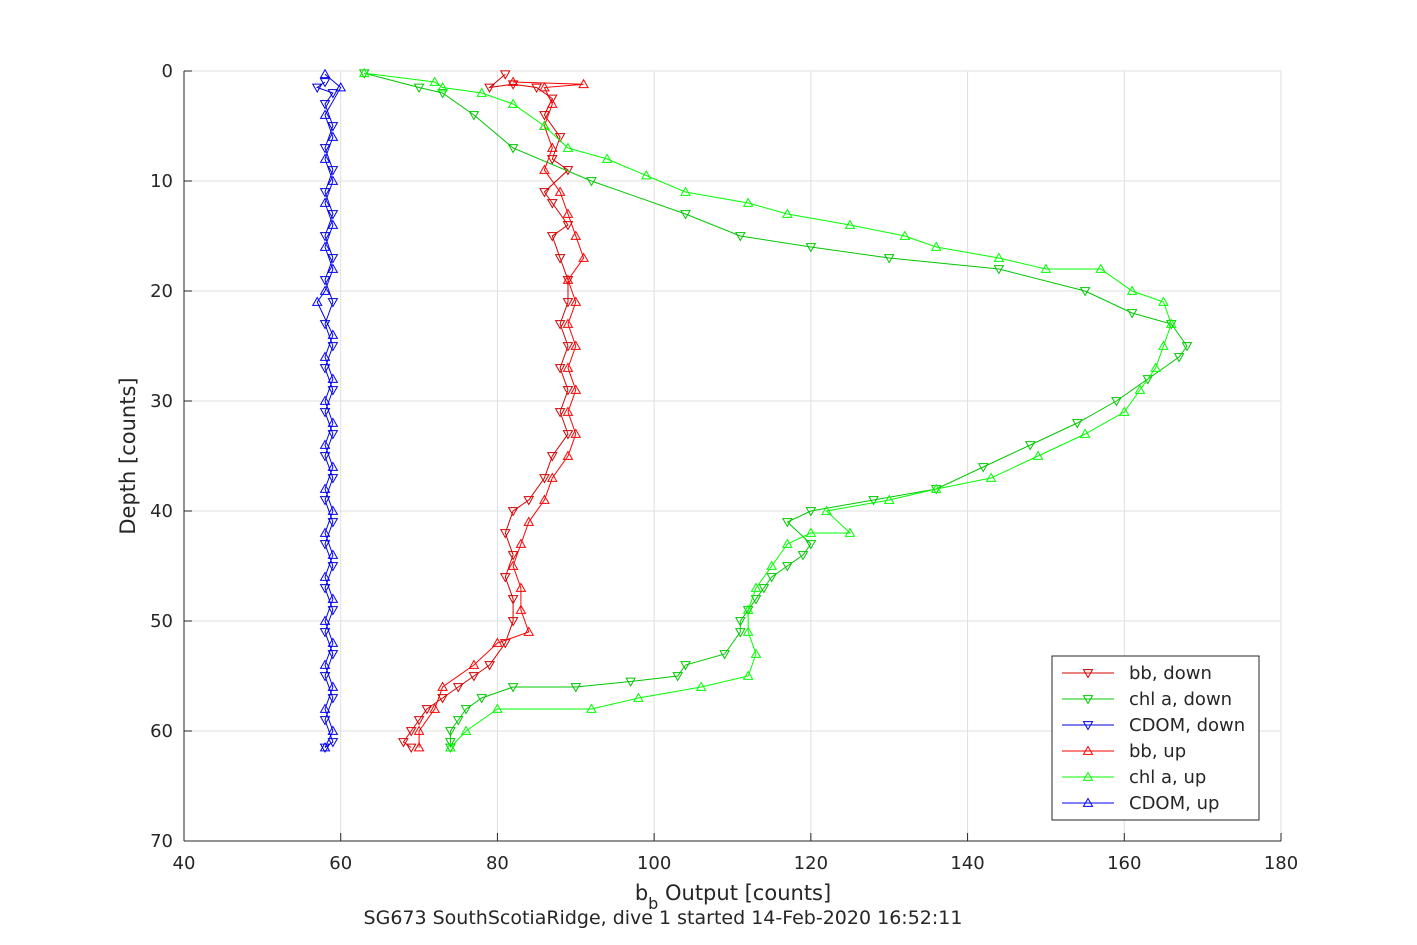 The width and height of the screenshot is (1417, 945). I want to click on series-bb-up, so click(501, 414).